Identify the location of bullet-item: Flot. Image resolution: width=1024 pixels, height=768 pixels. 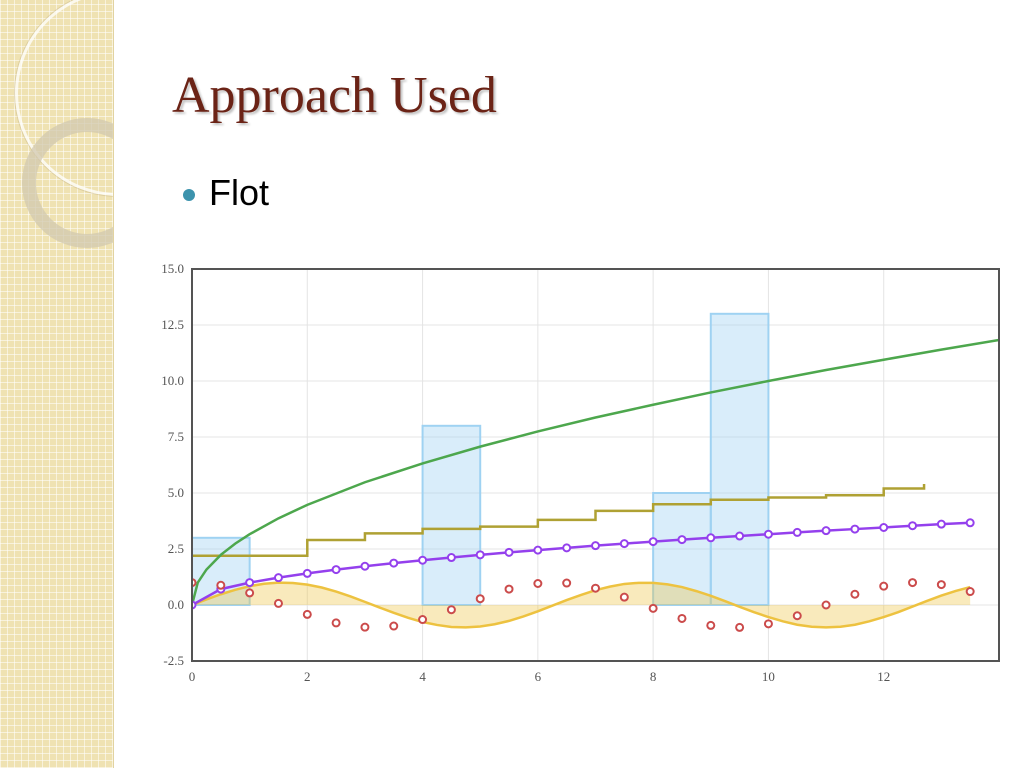
(226, 193).